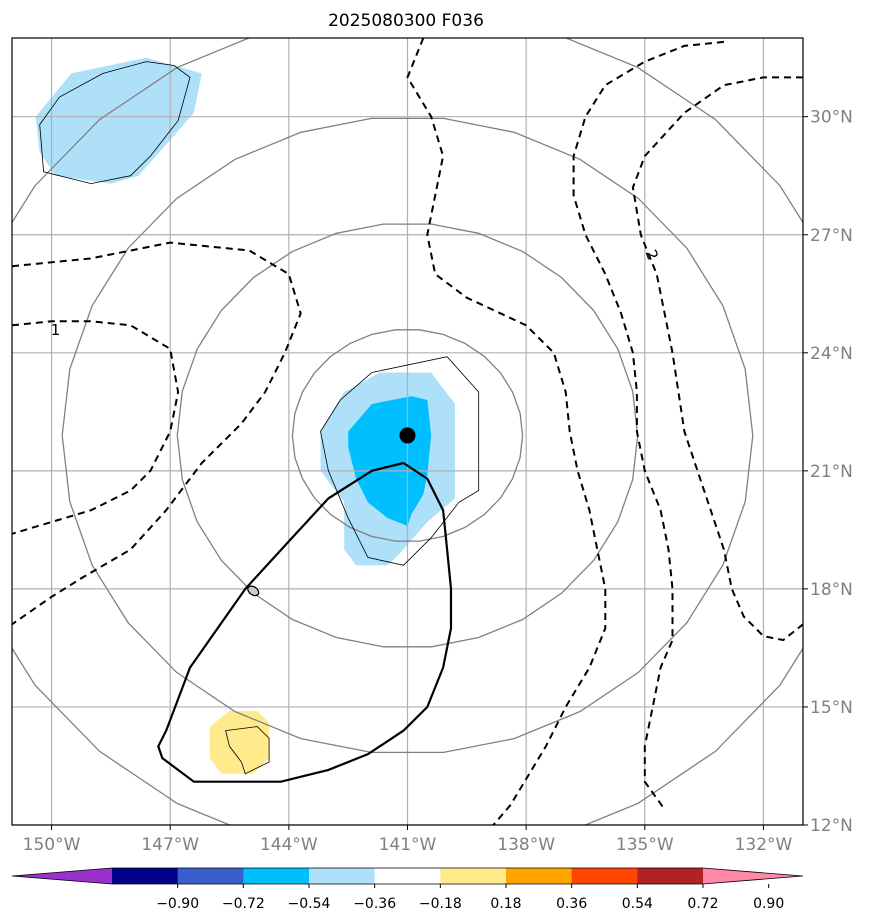 This screenshot has height=924, width=873. I want to click on colorbar-tick-label: 0.18, so click(505, 904).